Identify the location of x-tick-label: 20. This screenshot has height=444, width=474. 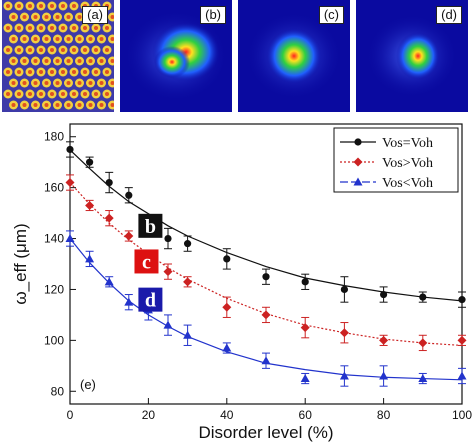
(149, 415).